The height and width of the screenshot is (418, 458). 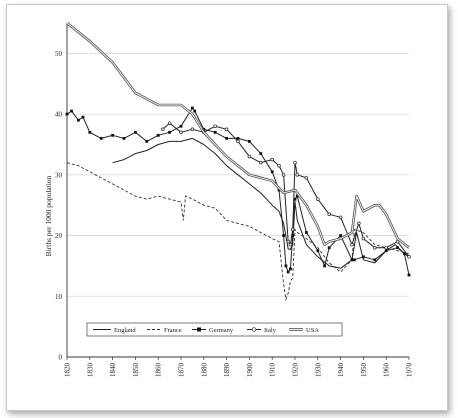 I want to click on y-tick-label: 10, so click(x=59, y=297).